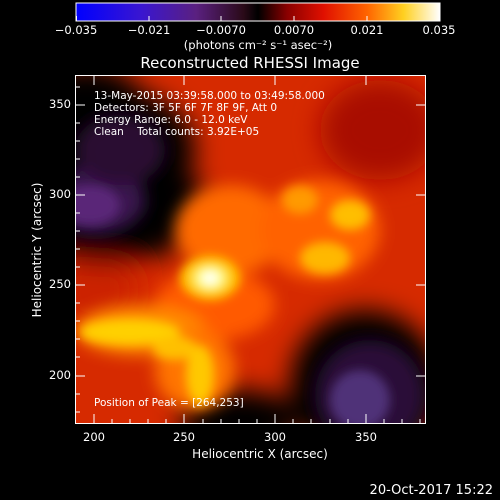 This screenshot has height=500, width=500. Describe the element at coordinates (37, 250) in the screenshot. I see `y-axis-label: Heliocentric Y (arcsec)` at that location.